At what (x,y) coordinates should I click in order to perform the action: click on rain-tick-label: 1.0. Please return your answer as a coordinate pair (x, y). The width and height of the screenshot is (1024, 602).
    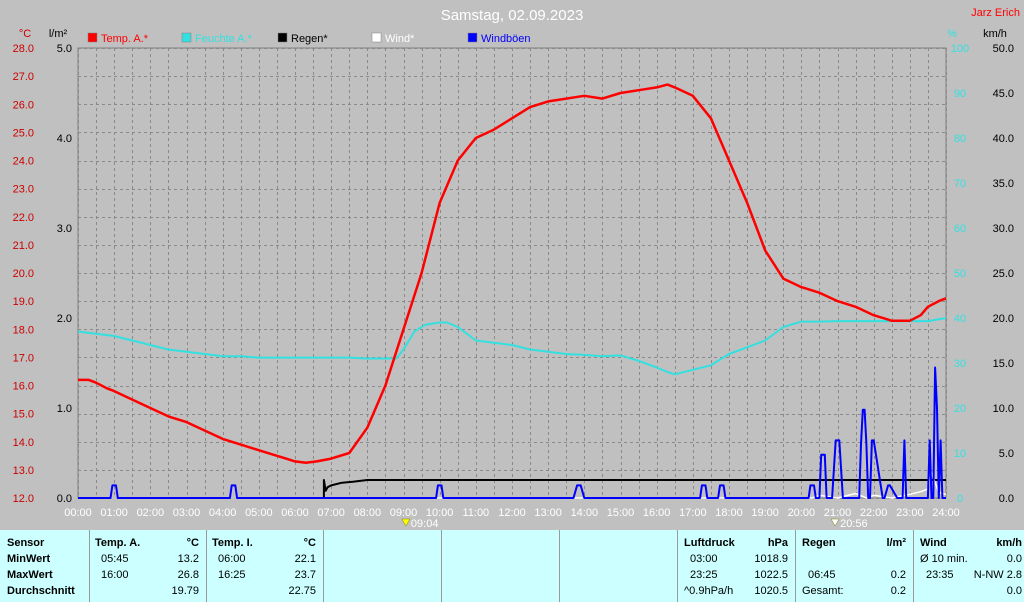
    Looking at the image, I should click on (64, 409).